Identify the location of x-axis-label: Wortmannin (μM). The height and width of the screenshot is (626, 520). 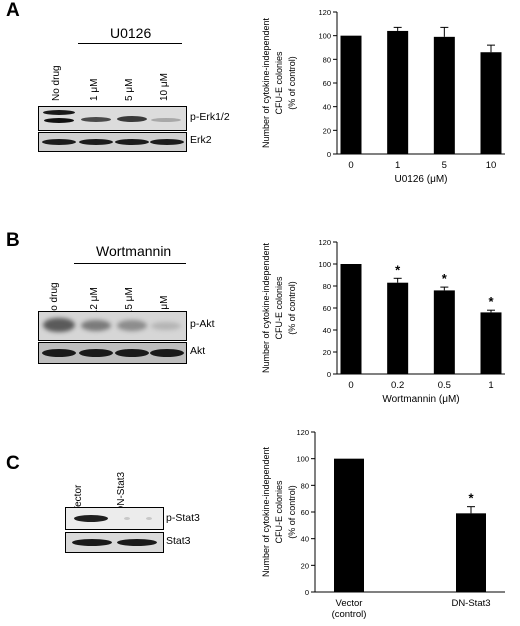
(420, 399).